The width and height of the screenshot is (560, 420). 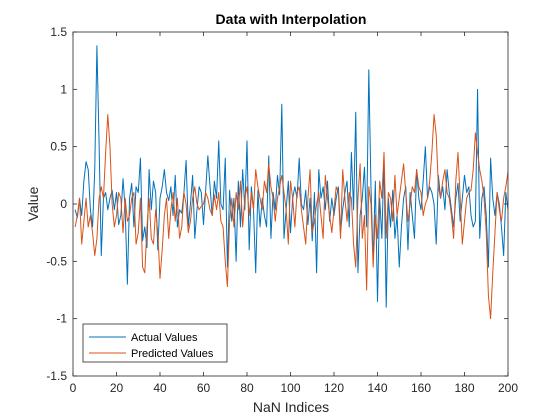 I want to click on chart-title: Data with Interpolation, so click(x=291, y=19).